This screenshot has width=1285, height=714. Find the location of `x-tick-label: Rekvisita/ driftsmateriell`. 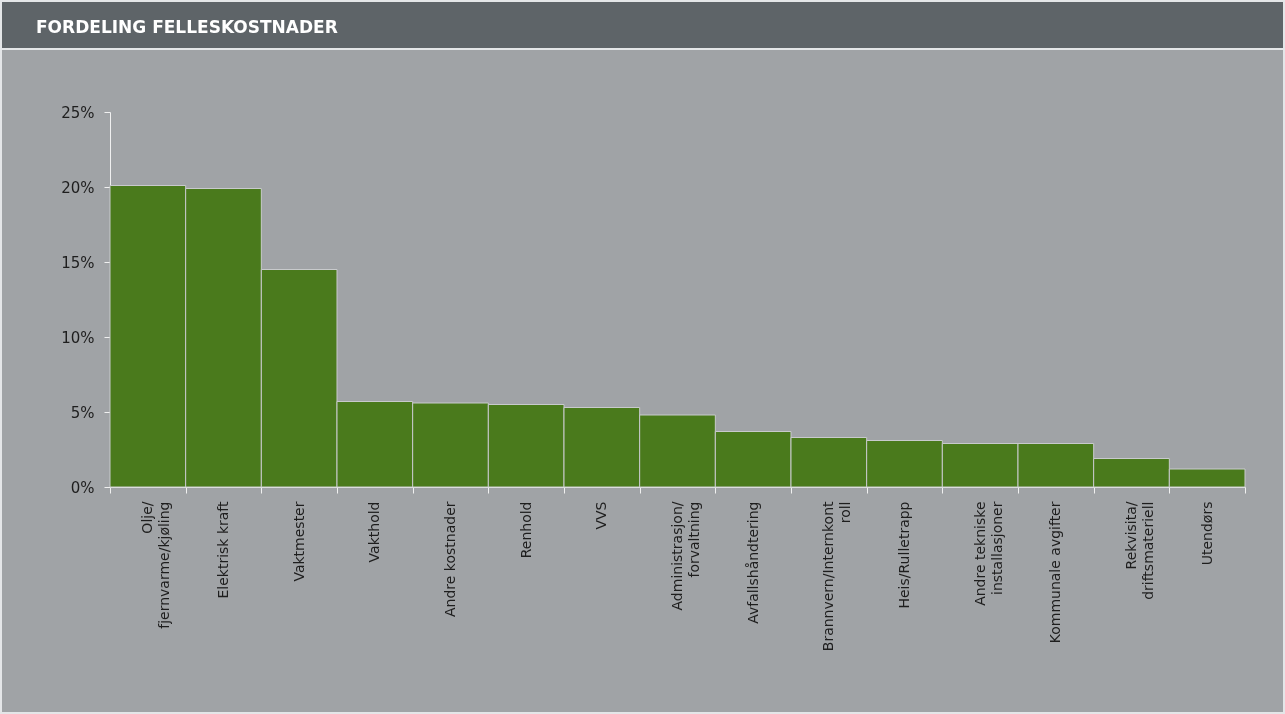

x-tick-label: Rekvisita/ driftsmateriell is located at coordinates (1139, 550).